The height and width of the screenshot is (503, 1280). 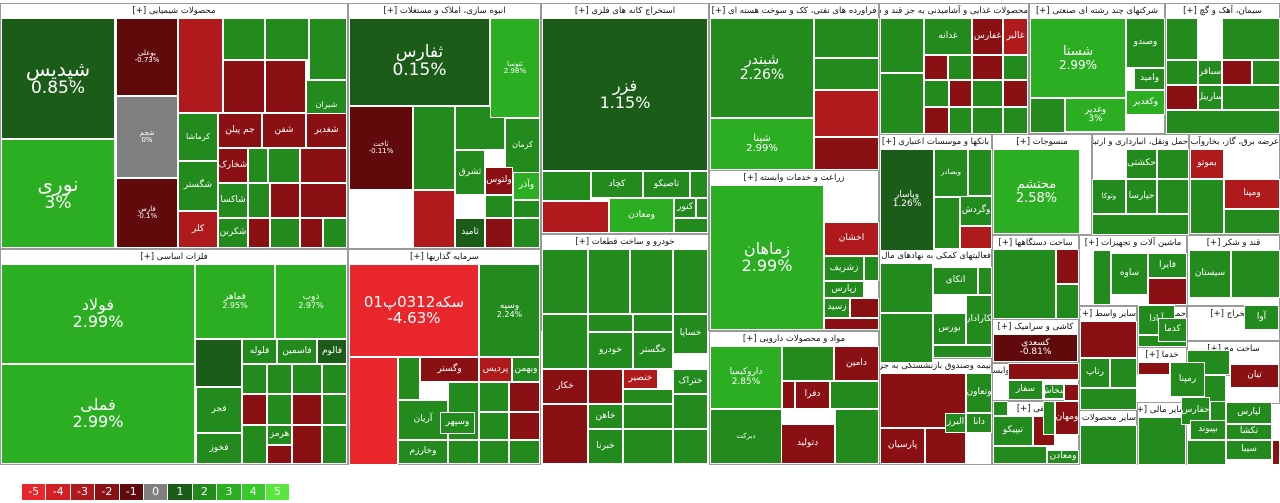 What do you see at coordinates (1233, 243) in the screenshot?
I see `sector-title: قند و شکر [+]` at bounding box center [1233, 243].